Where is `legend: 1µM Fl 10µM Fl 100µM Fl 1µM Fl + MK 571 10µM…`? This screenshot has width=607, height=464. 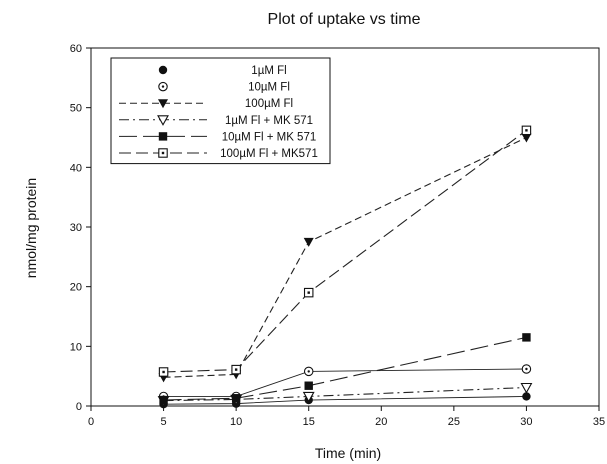 legend: 1µM Fl 10µM Fl 100µM Fl 1µM Fl + MK 571 10µM… is located at coordinates (220, 111).